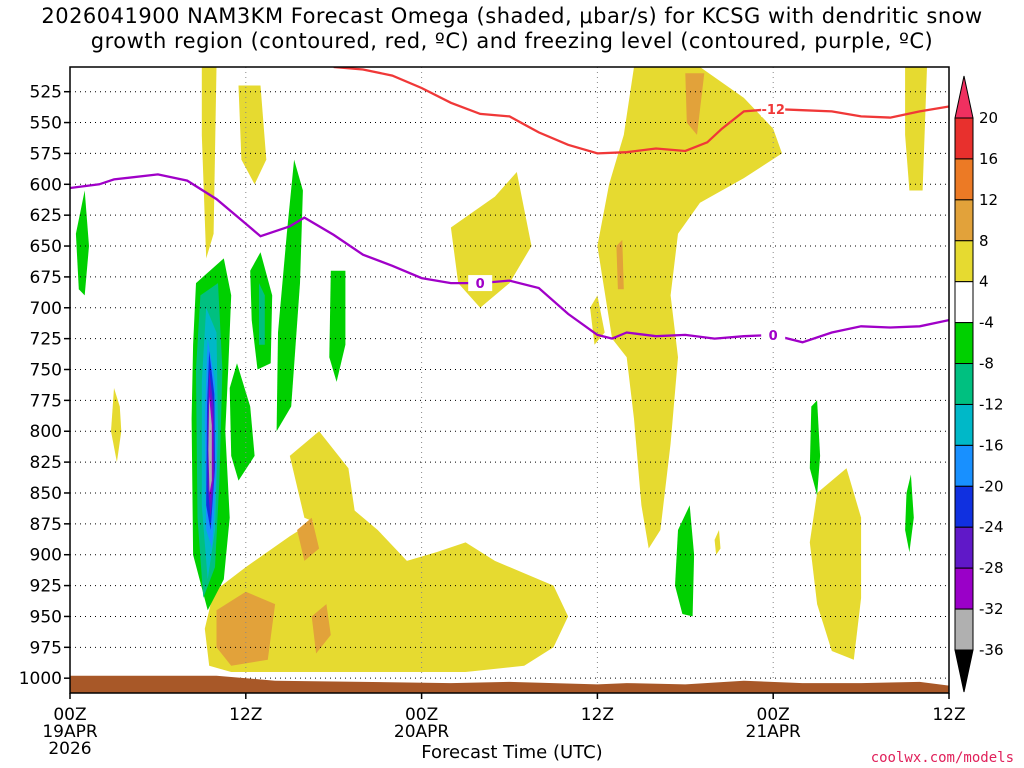 This screenshot has height=768, width=1024. What do you see at coordinates (46, 432) in the screenshot?
I see `y-tick-label: 800` at bounding box center [46, 432].